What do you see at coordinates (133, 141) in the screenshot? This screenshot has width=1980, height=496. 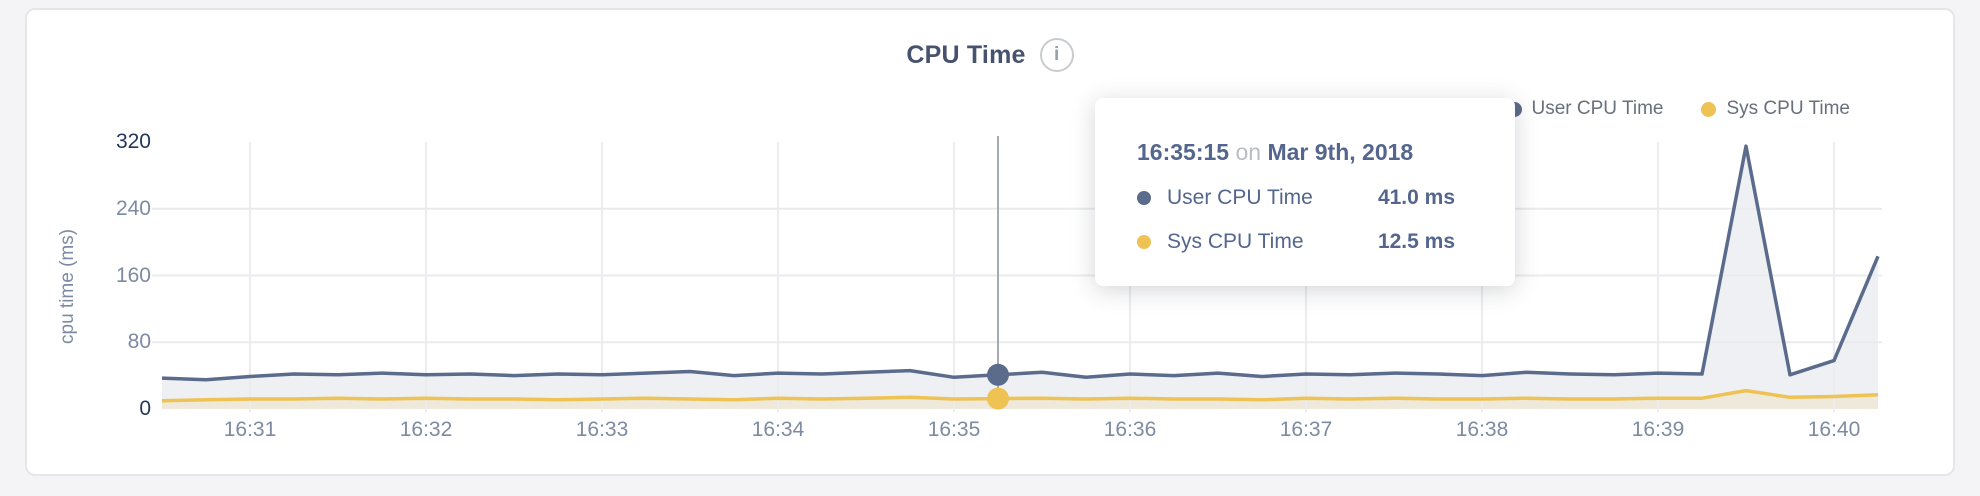 I see `y-tick-label: 320` at bounding box center [133, 141].